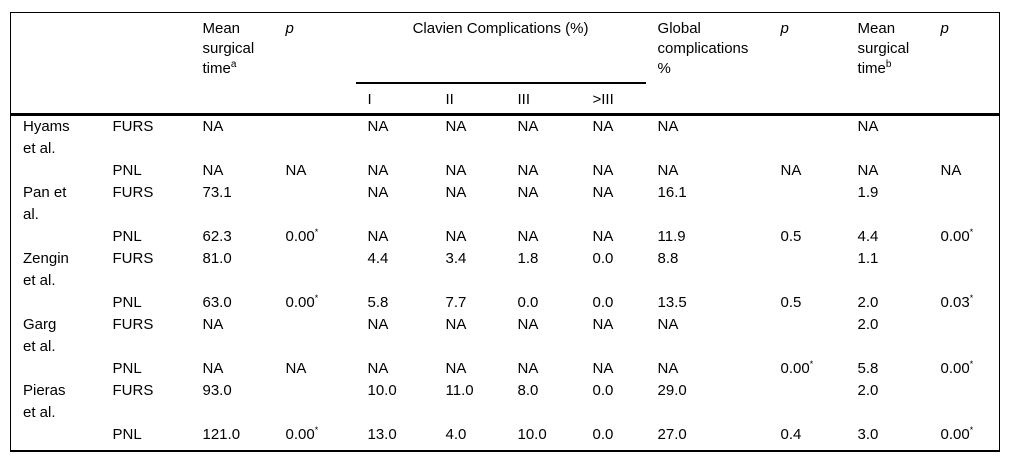 This screenshot has height=470, width=1011. Describe the element at coordinates (456, 434) in the screenshot. I see `cell-clavien-grade-ii: 4.0` at that location.